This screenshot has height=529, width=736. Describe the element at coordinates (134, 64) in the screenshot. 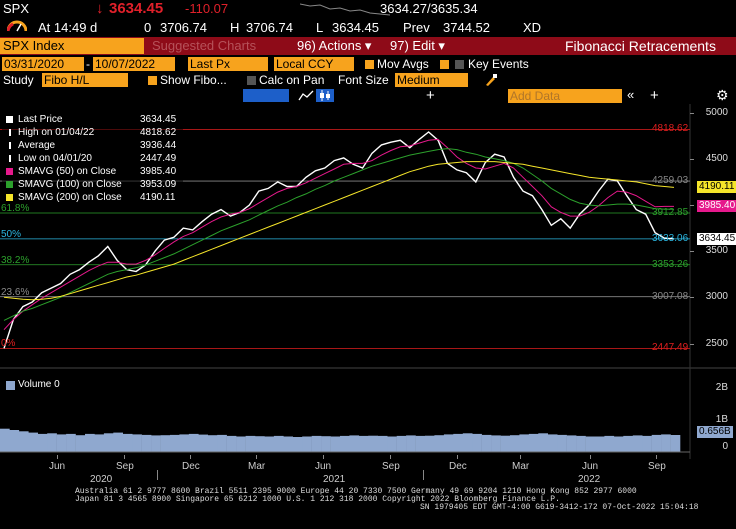

I see `end-date-field: 10/07/2022` at that location.